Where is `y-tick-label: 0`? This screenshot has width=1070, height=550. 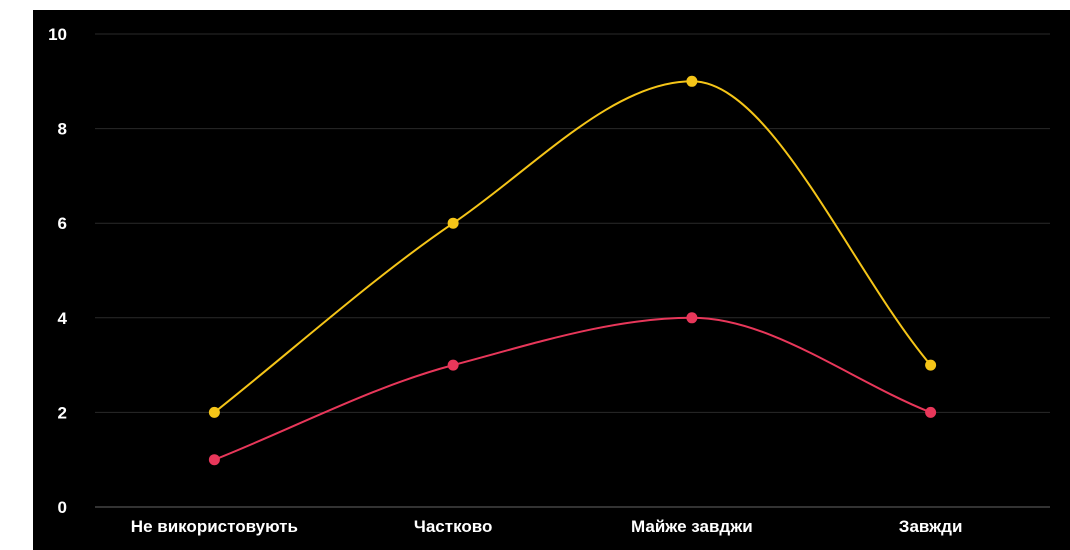 y-tick-label: 0 is located at coordinates (62, 507).